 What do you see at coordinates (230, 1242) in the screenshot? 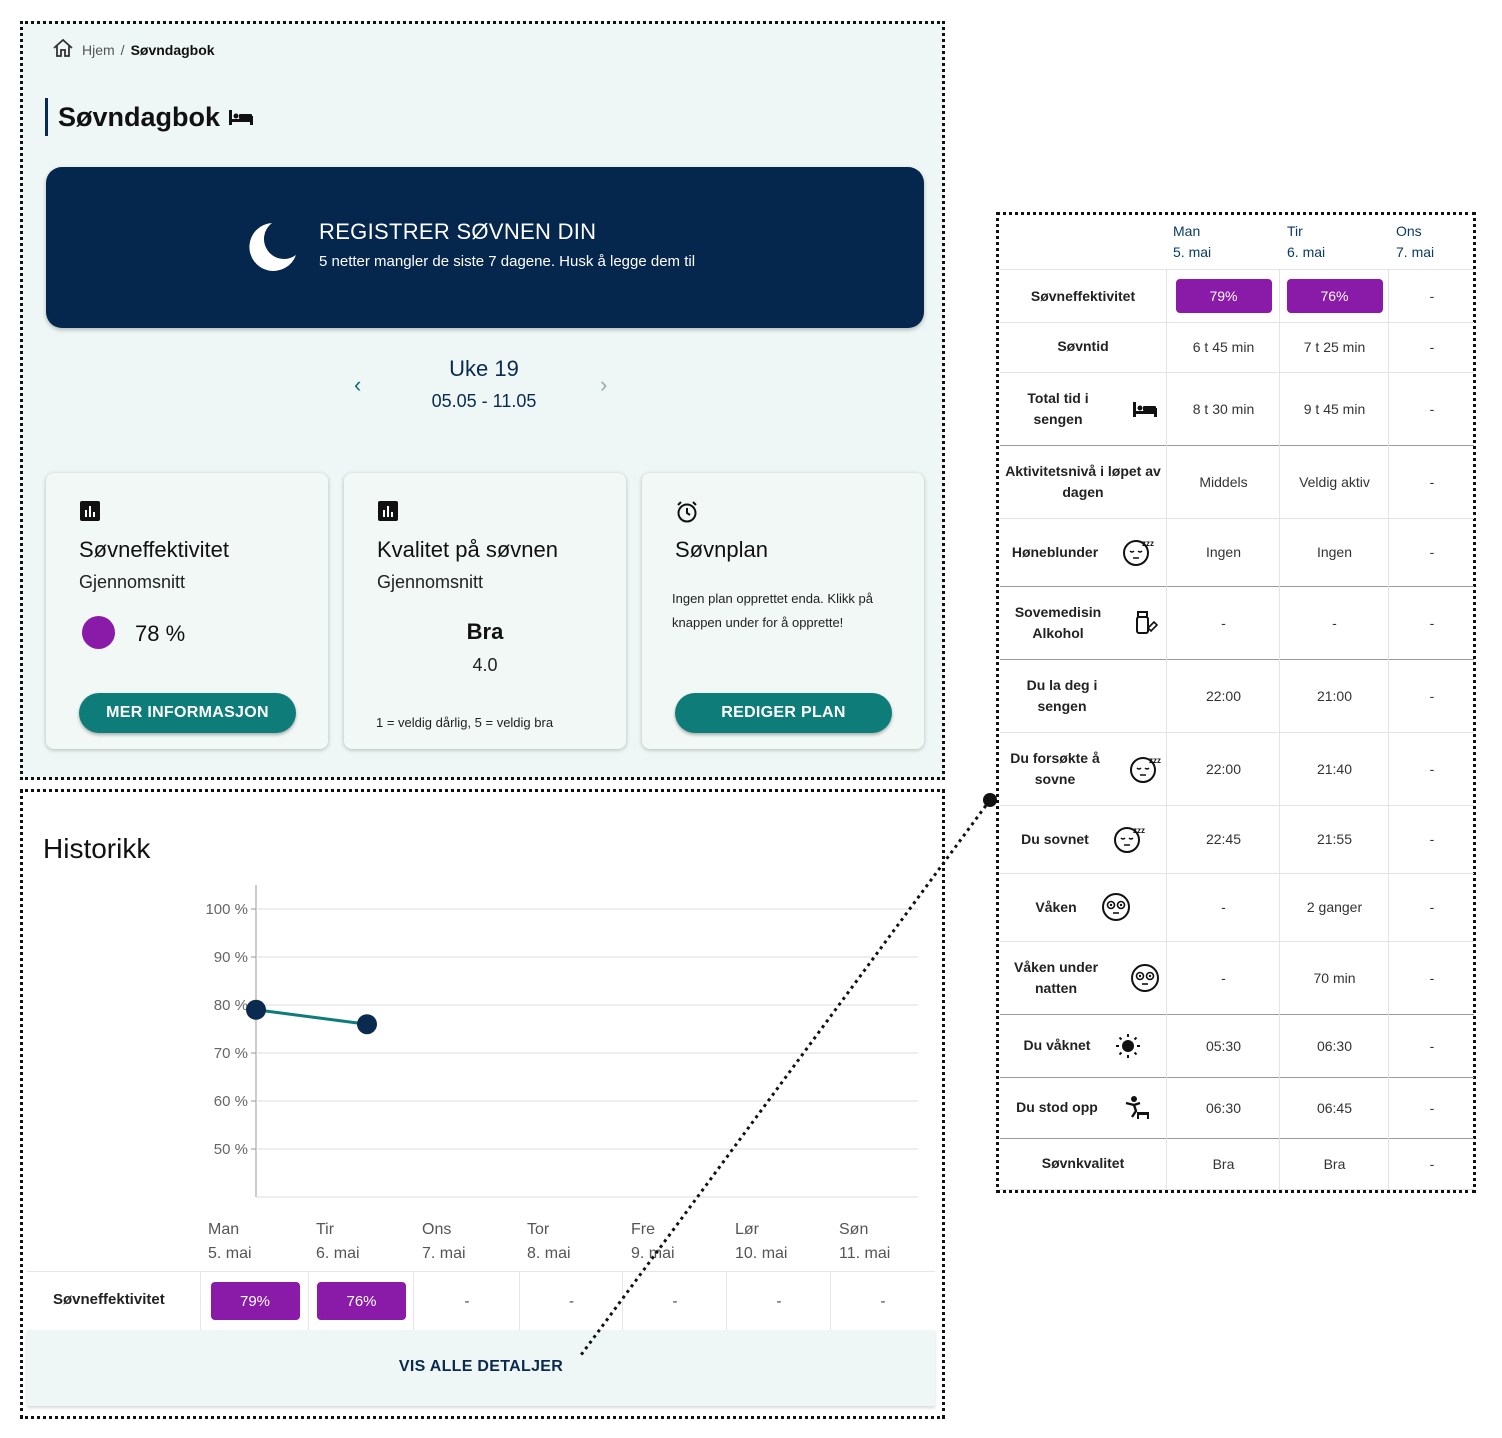
I see `day-column-label: Man 5. mai` at bounding box center [230, 1242].